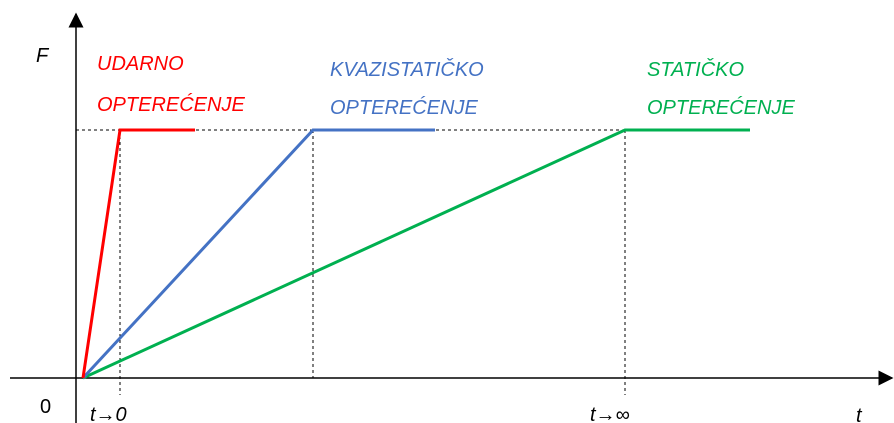 The image size is (894, 423). I want to click on impact-curve, so click(138, 253).